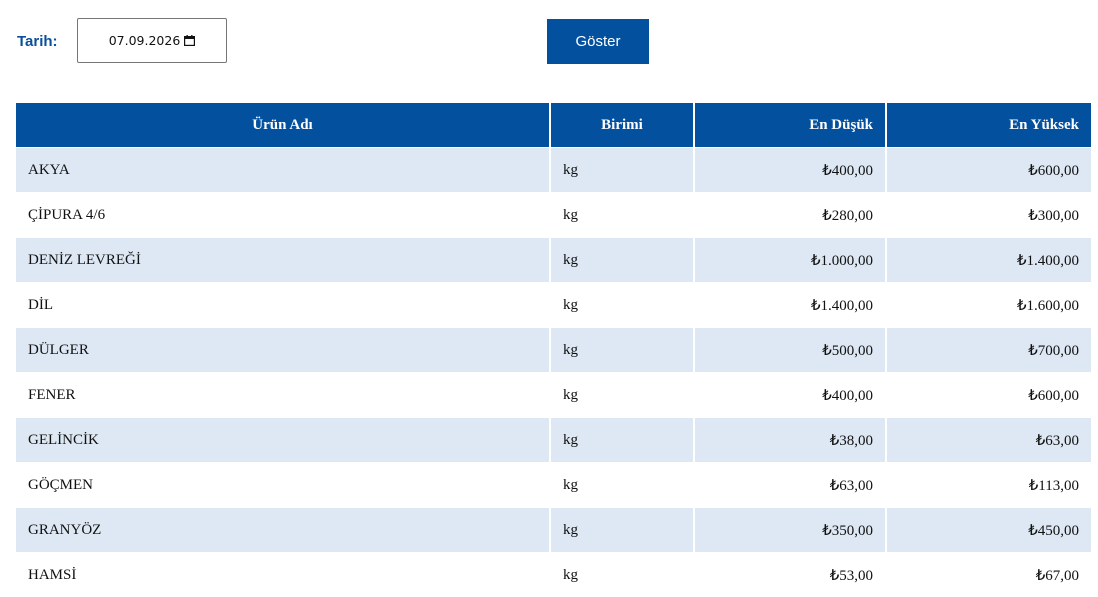 The width and height of the screenshot is (1098, 597). Describe the element at coordinates (283, 170) in the screenshot. I see `product-name: AKYA` at that location.